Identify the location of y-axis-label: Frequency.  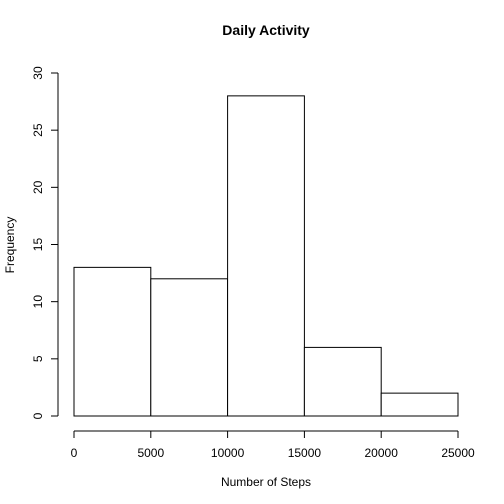
(10, 245).